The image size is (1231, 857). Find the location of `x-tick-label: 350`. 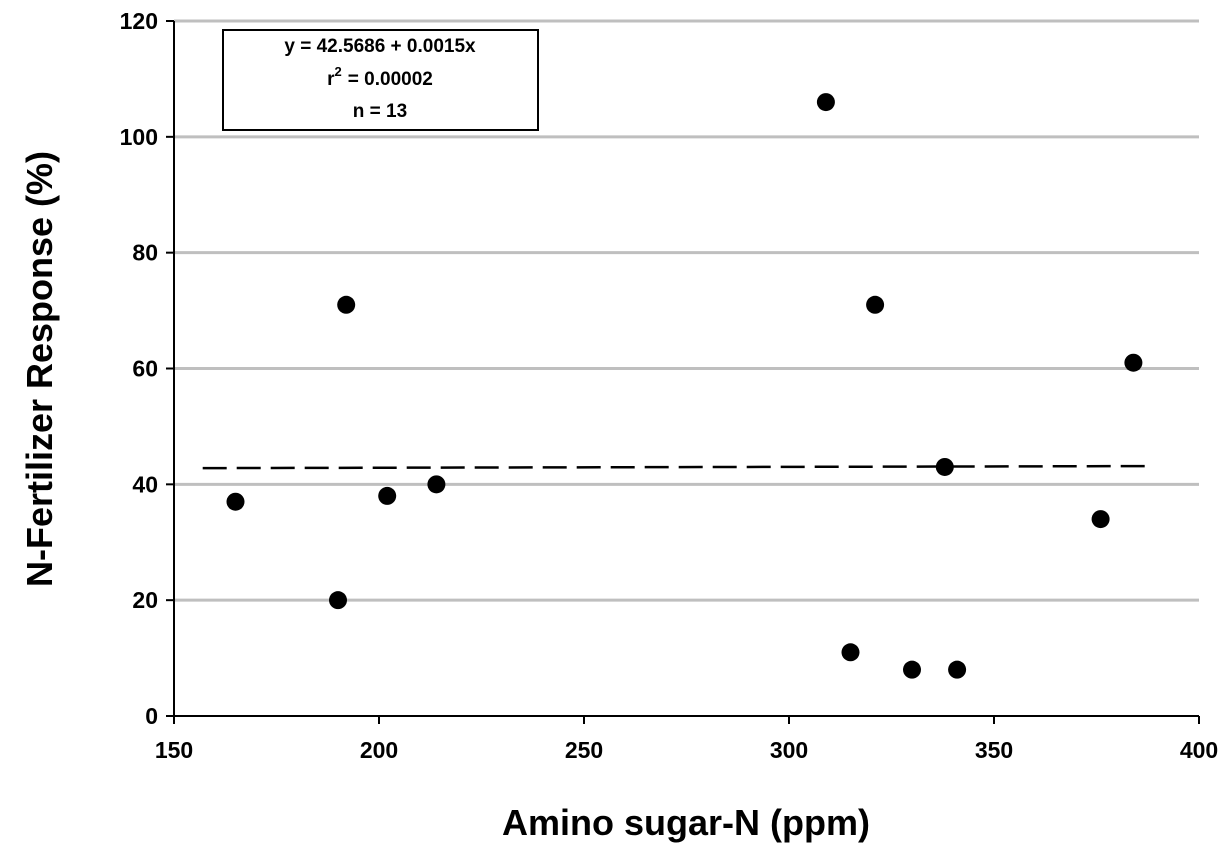

x-tick-label: 350 is located at coordinates (994, 750).